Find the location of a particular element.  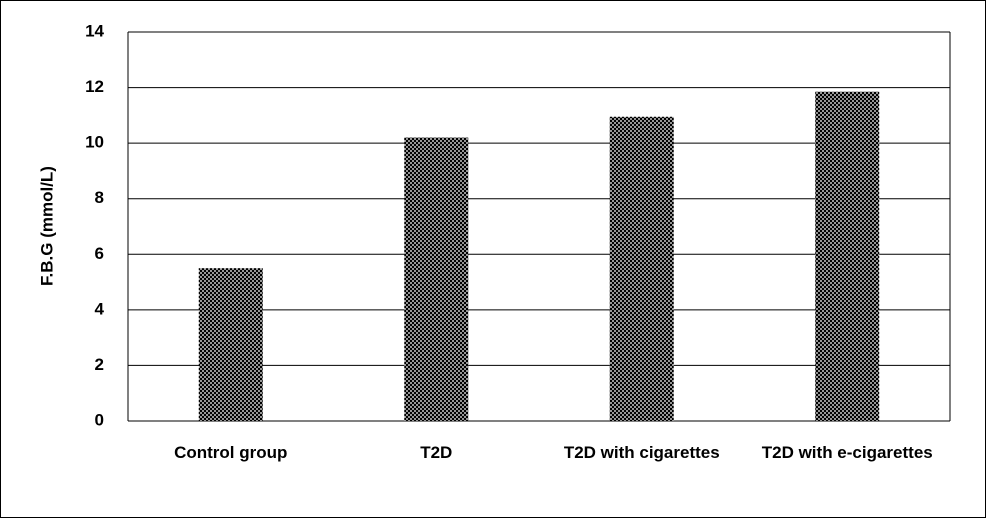

y-axis-label: F.B.G (mmol/L) is located at coordinates (46, 226).